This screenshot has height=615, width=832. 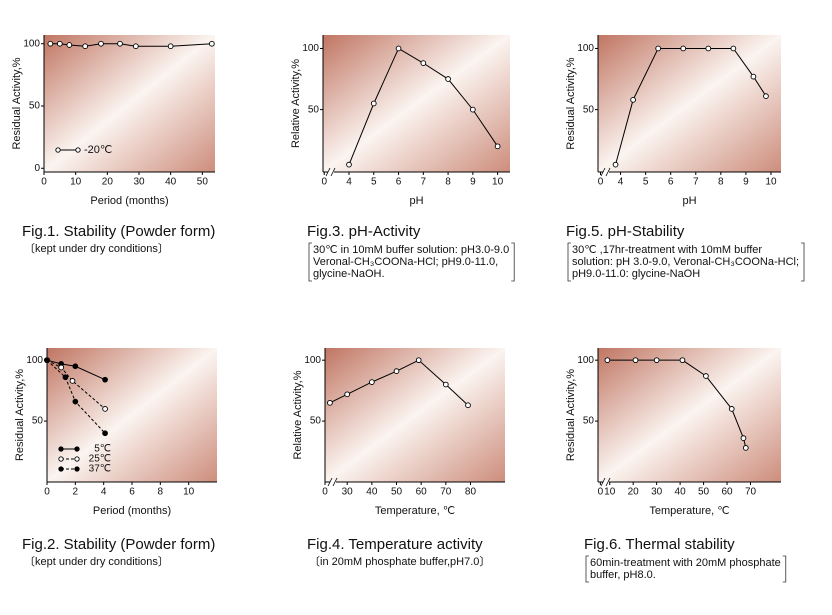 What do you see at coordinates (625, 231) in the screenshot?
I see `figure-title: Fig.5. pH-Stability` at bounding box center [625, 231].